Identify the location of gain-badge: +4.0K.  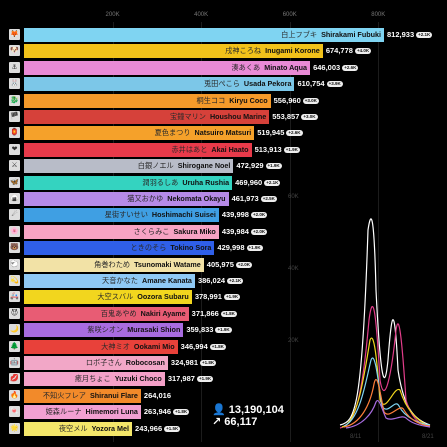
(363, 51).